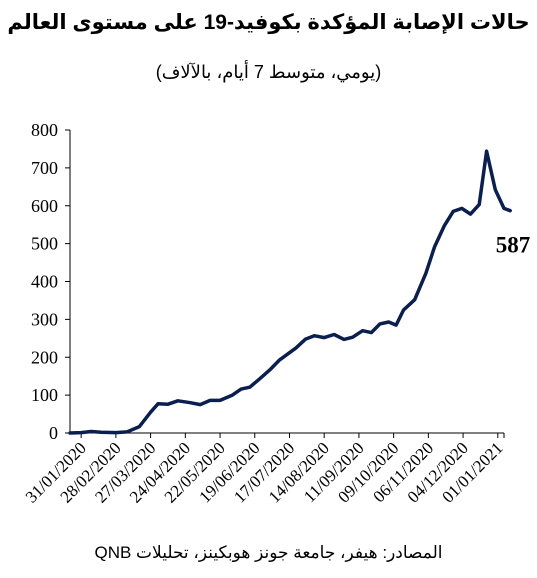  I want to click on end-value-label: 587, so click(513, 245).